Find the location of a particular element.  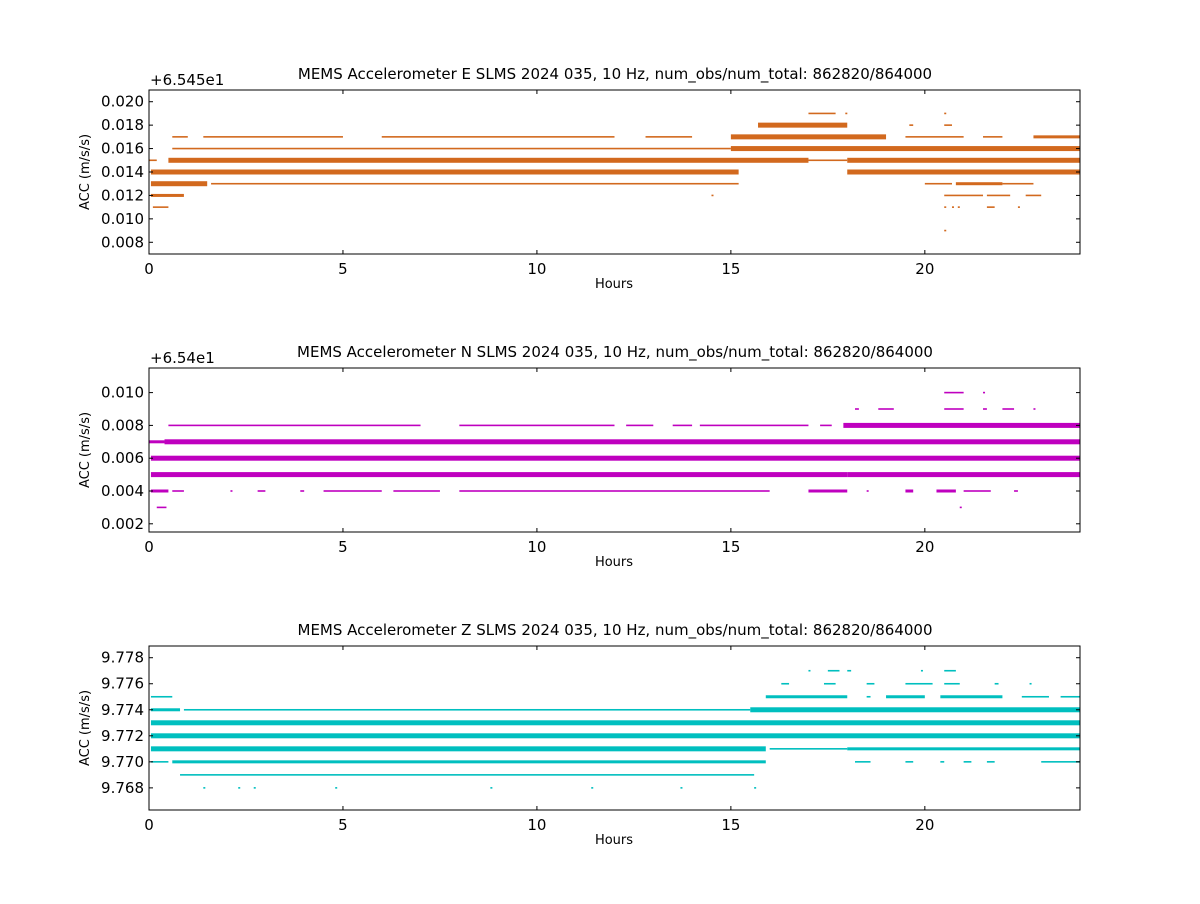

y-tick-label-east: 0.012 is located at coordinates (122, 195).